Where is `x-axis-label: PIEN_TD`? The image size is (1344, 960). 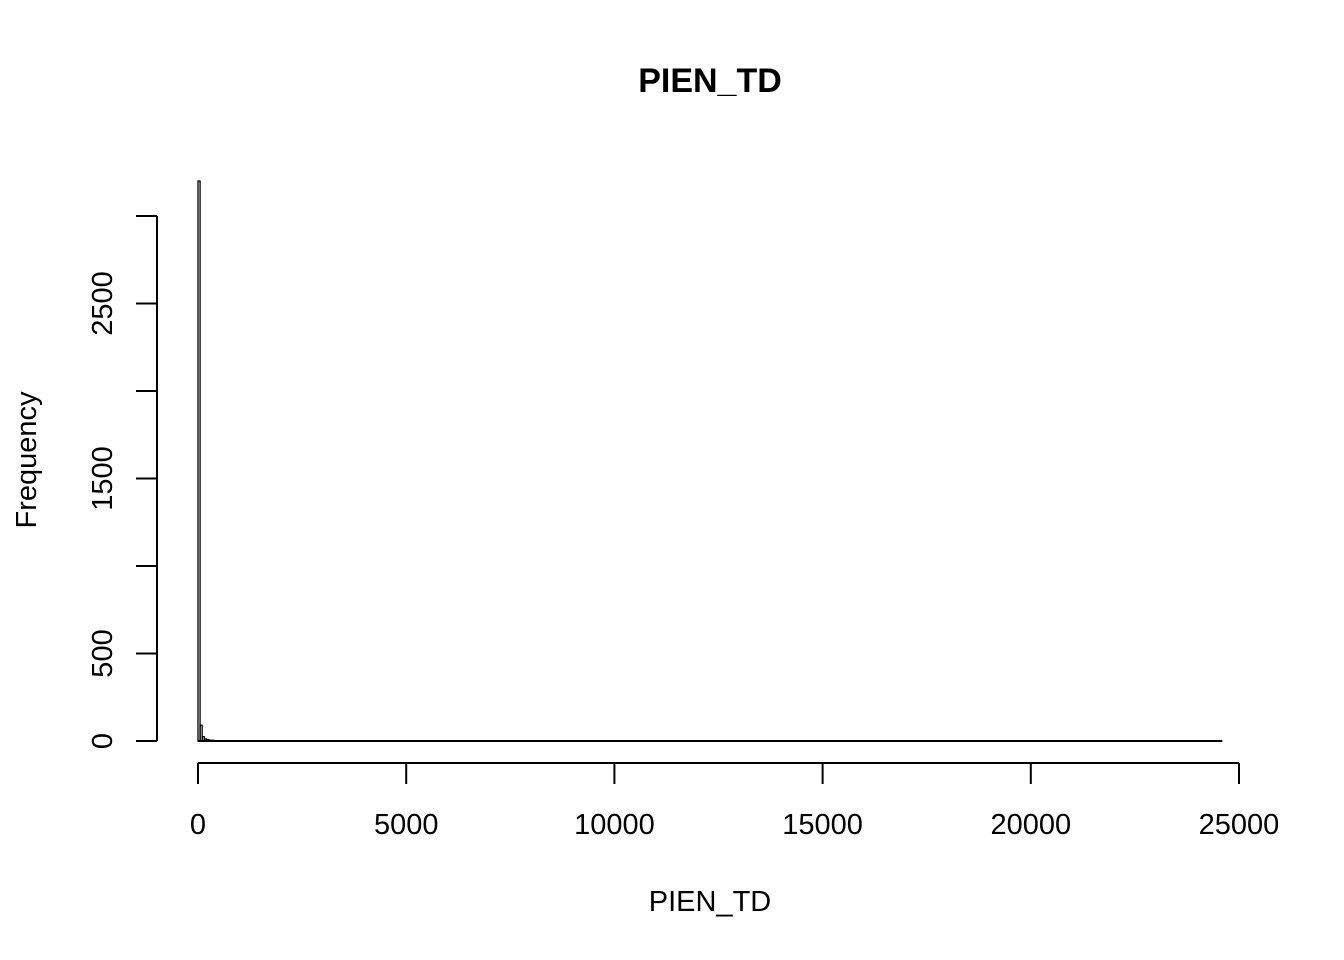
x-axis-label: PIEN_TD is located at coordinates (710, 902).